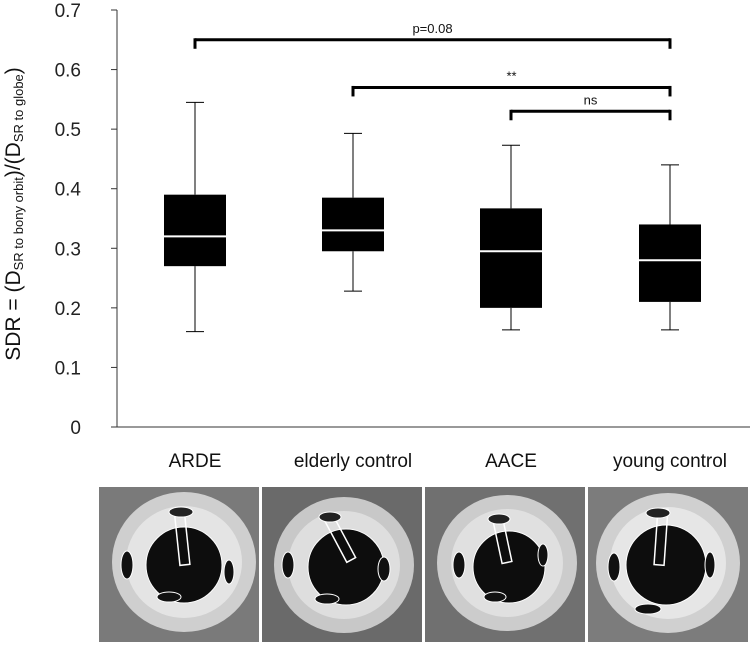  What do you see at coordinates (68, 190) in the screenshot?
I see `y-tick-label: 0.4` at bounding box center [68, 190].